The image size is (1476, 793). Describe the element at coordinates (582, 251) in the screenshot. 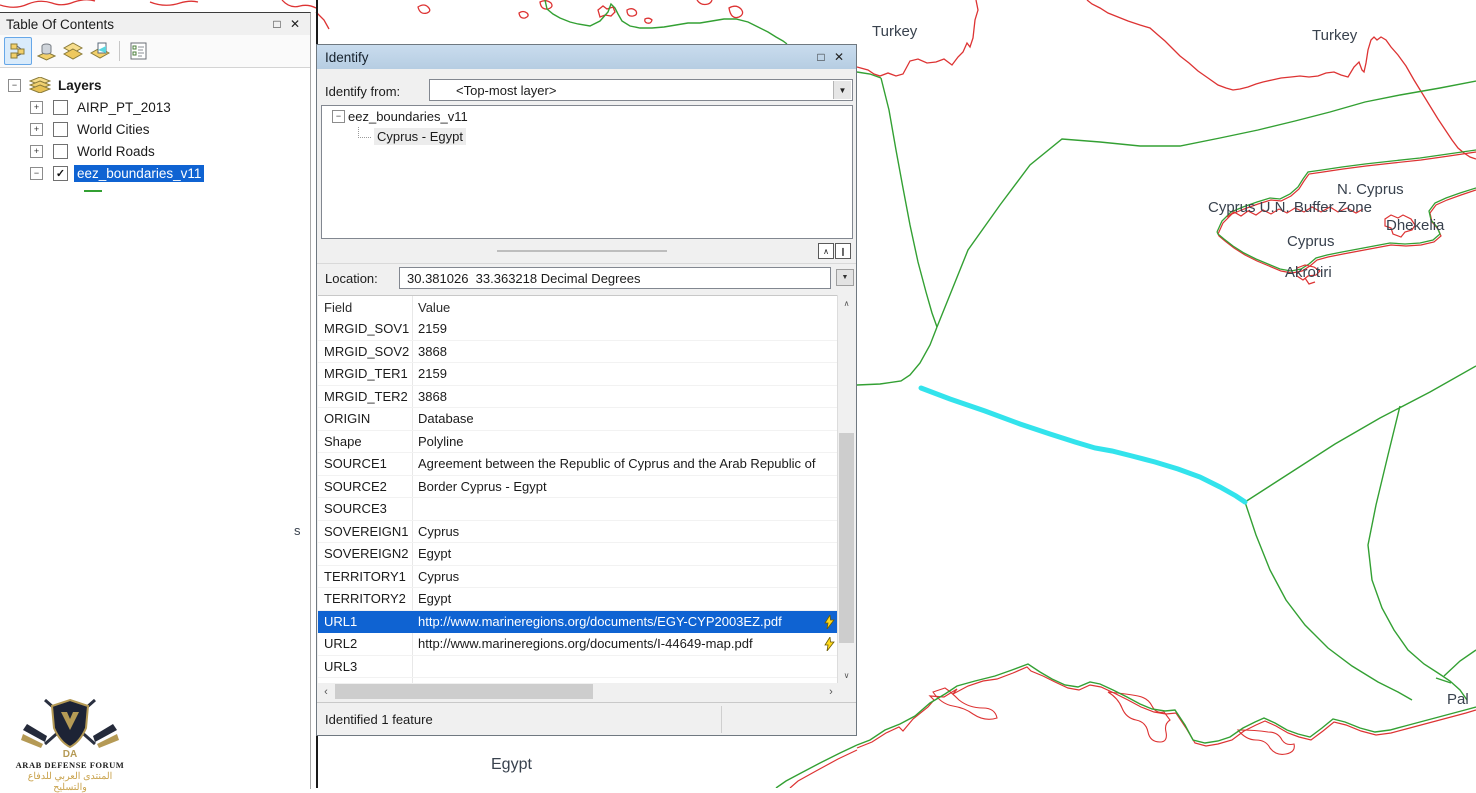

I see `splitter-handle` at that location.